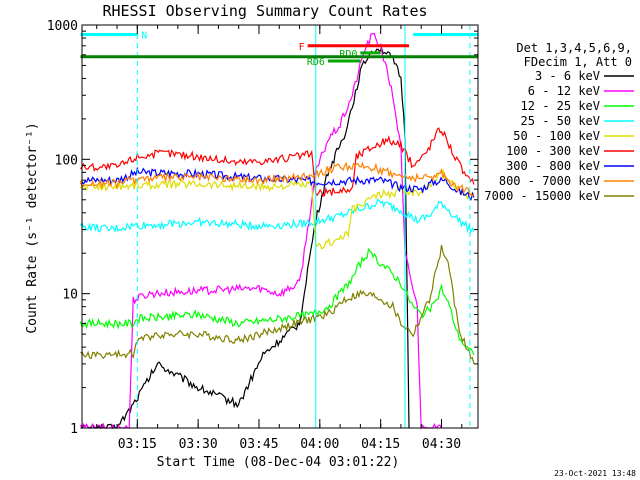 Image resolution: width=640 pixels, height=480 pixels. What do you see at coordinates (553, 151) in the screenshot?
I see `legend-label-6: 100 - 300 keV` at bounding box center [553, 151].